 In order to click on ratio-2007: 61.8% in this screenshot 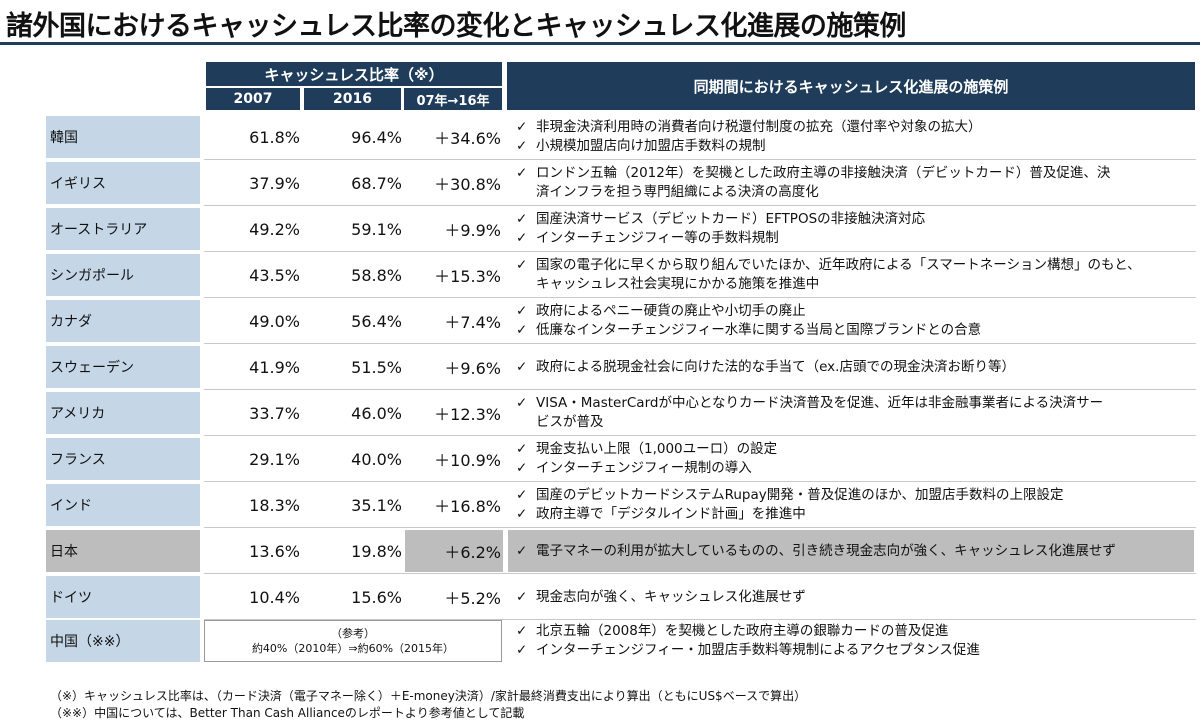, I will do `click(274, 137)`.